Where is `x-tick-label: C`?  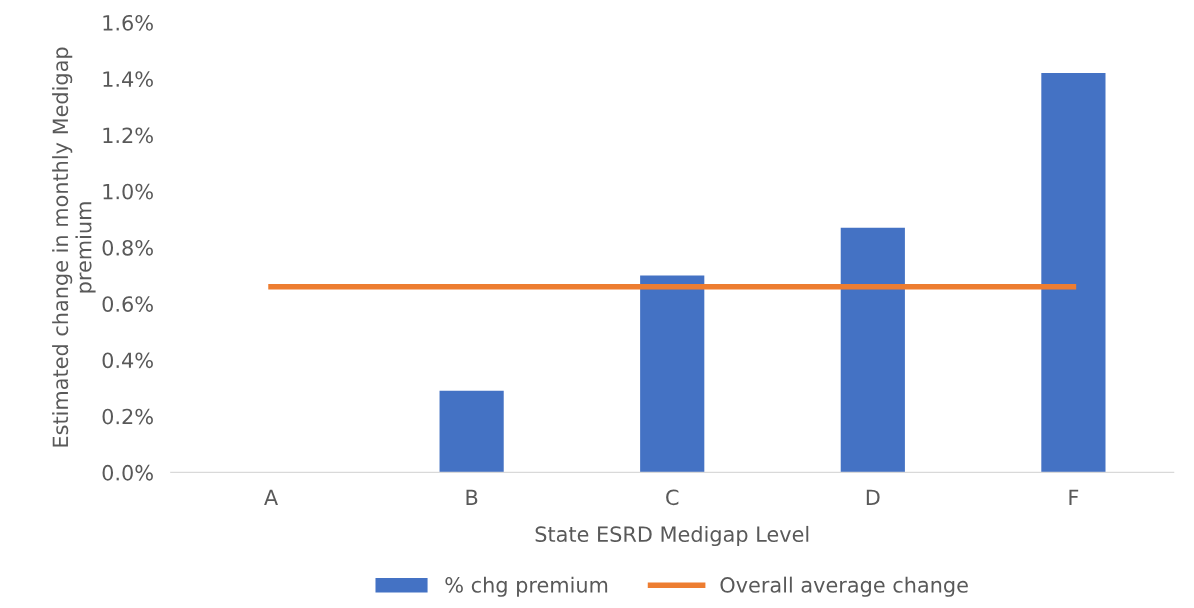 x-tick-label: C is located at coordinates (672, 497).